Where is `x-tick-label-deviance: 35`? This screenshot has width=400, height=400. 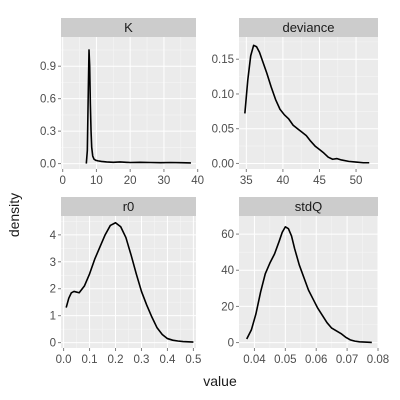 x-tick-label-deviance: 35 is located at coordinates (246, 181).